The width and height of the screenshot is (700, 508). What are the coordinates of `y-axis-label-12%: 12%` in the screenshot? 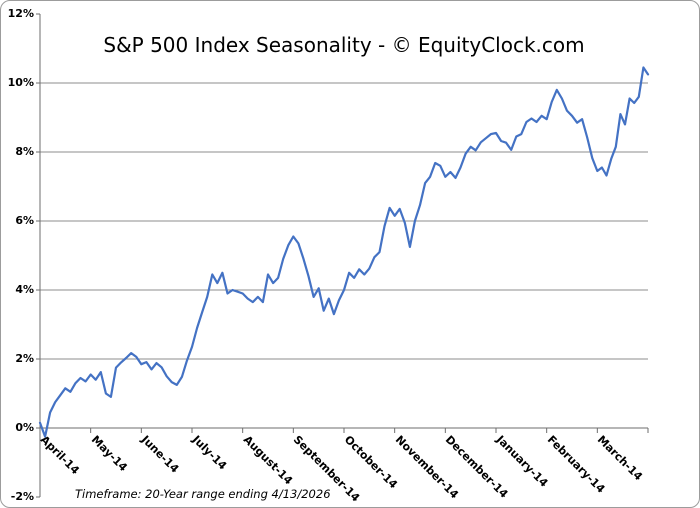 It's located at (20, 13).